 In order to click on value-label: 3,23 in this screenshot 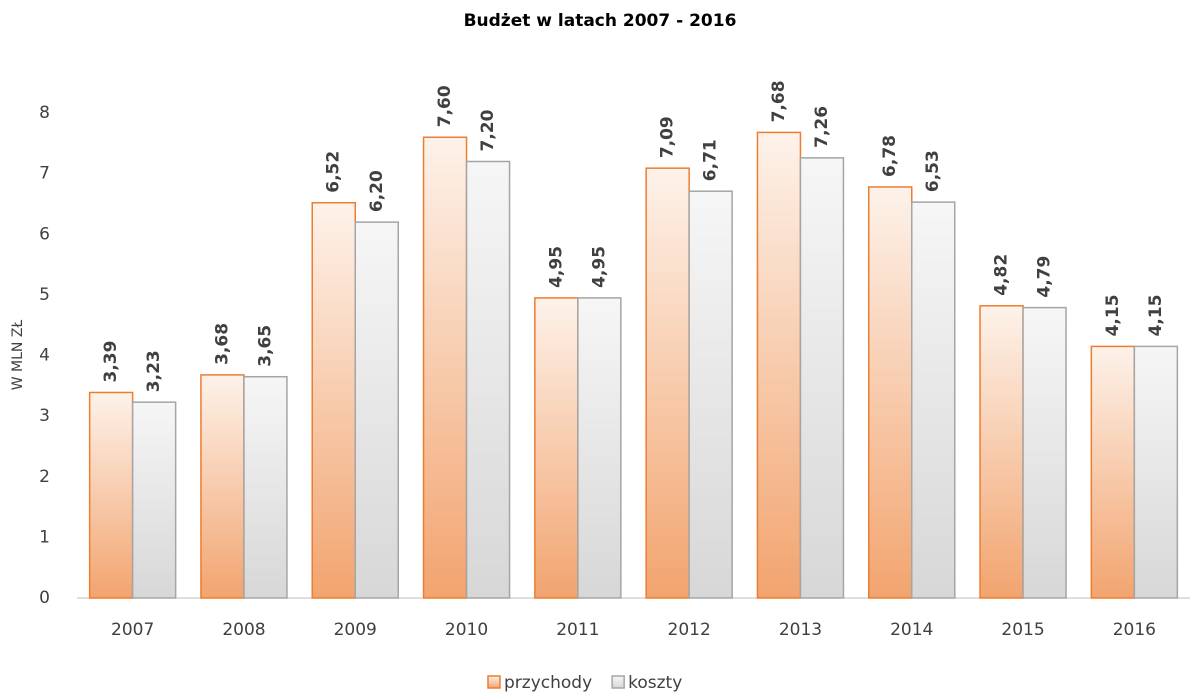, I will do `click(154, 371)`.